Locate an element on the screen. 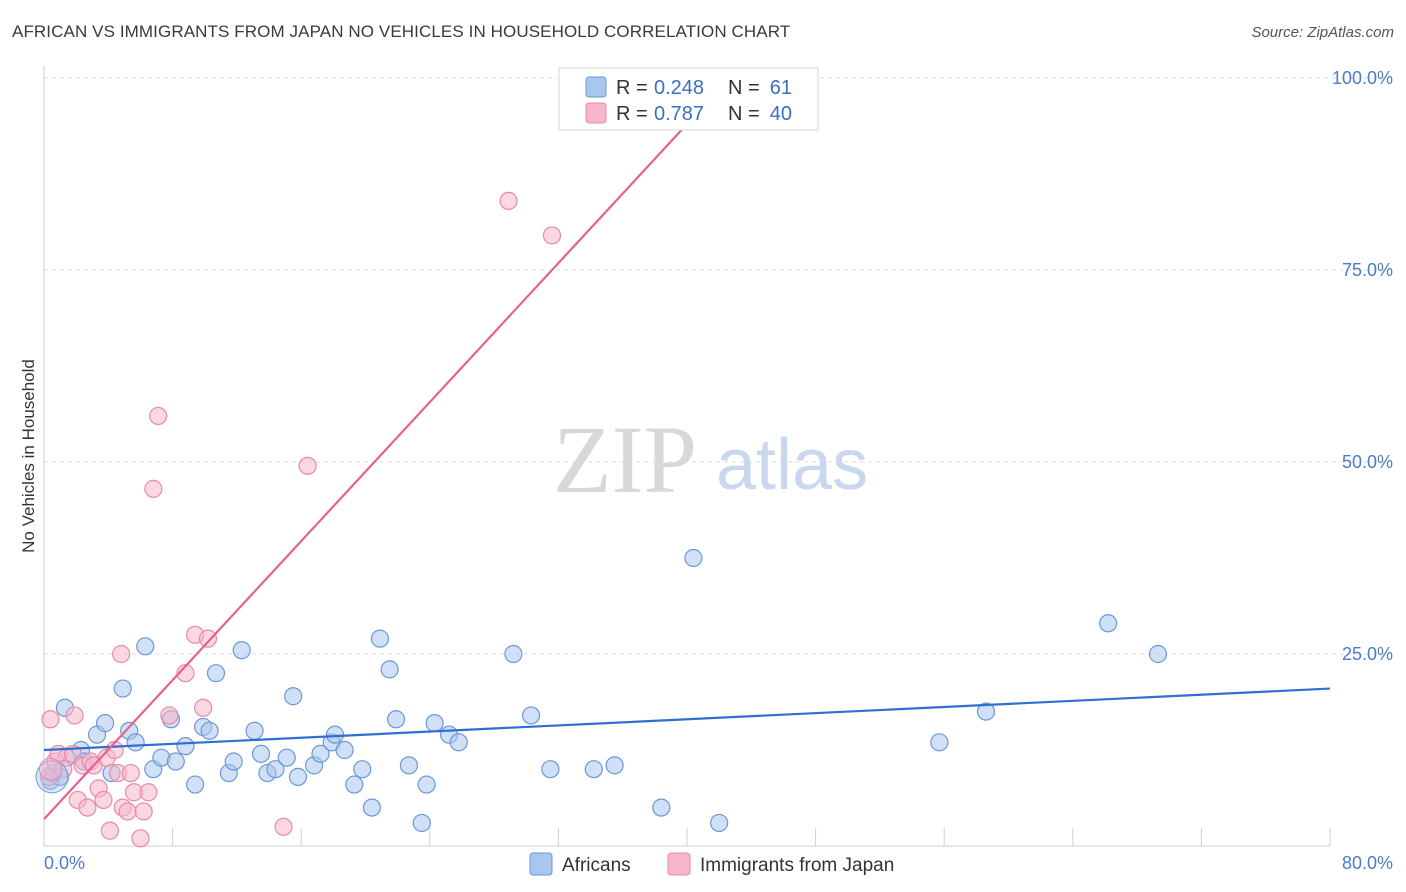 The width and height of the screenshot is (1406, 892). y-tick-label-0: 25.0% is located at coordinates (1367, 654).